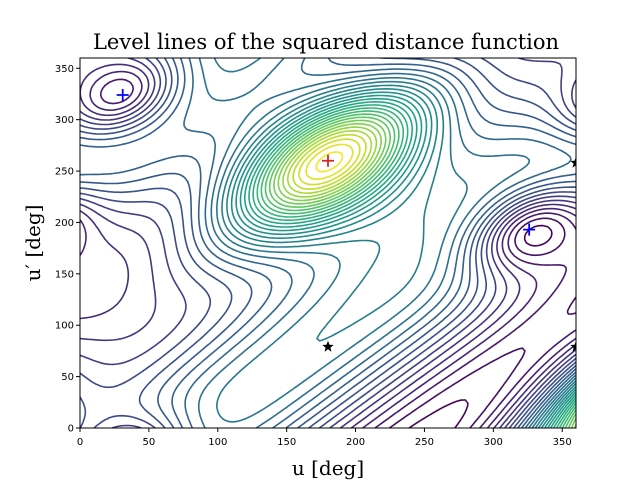  What do you see at coordinates (71, 429) in the screenshot?
I see `y-tick-label: 0` at bounding box center [71, 429].